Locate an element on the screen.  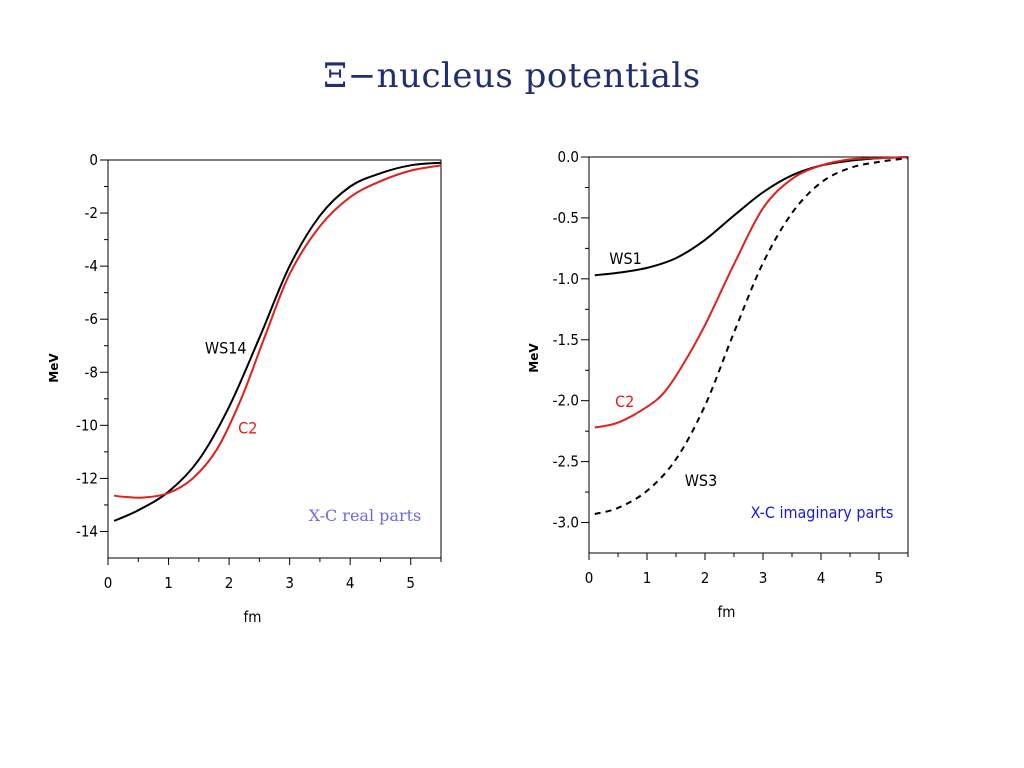
imag-x-tick-label: 4 is located at coordinates (821, 578).